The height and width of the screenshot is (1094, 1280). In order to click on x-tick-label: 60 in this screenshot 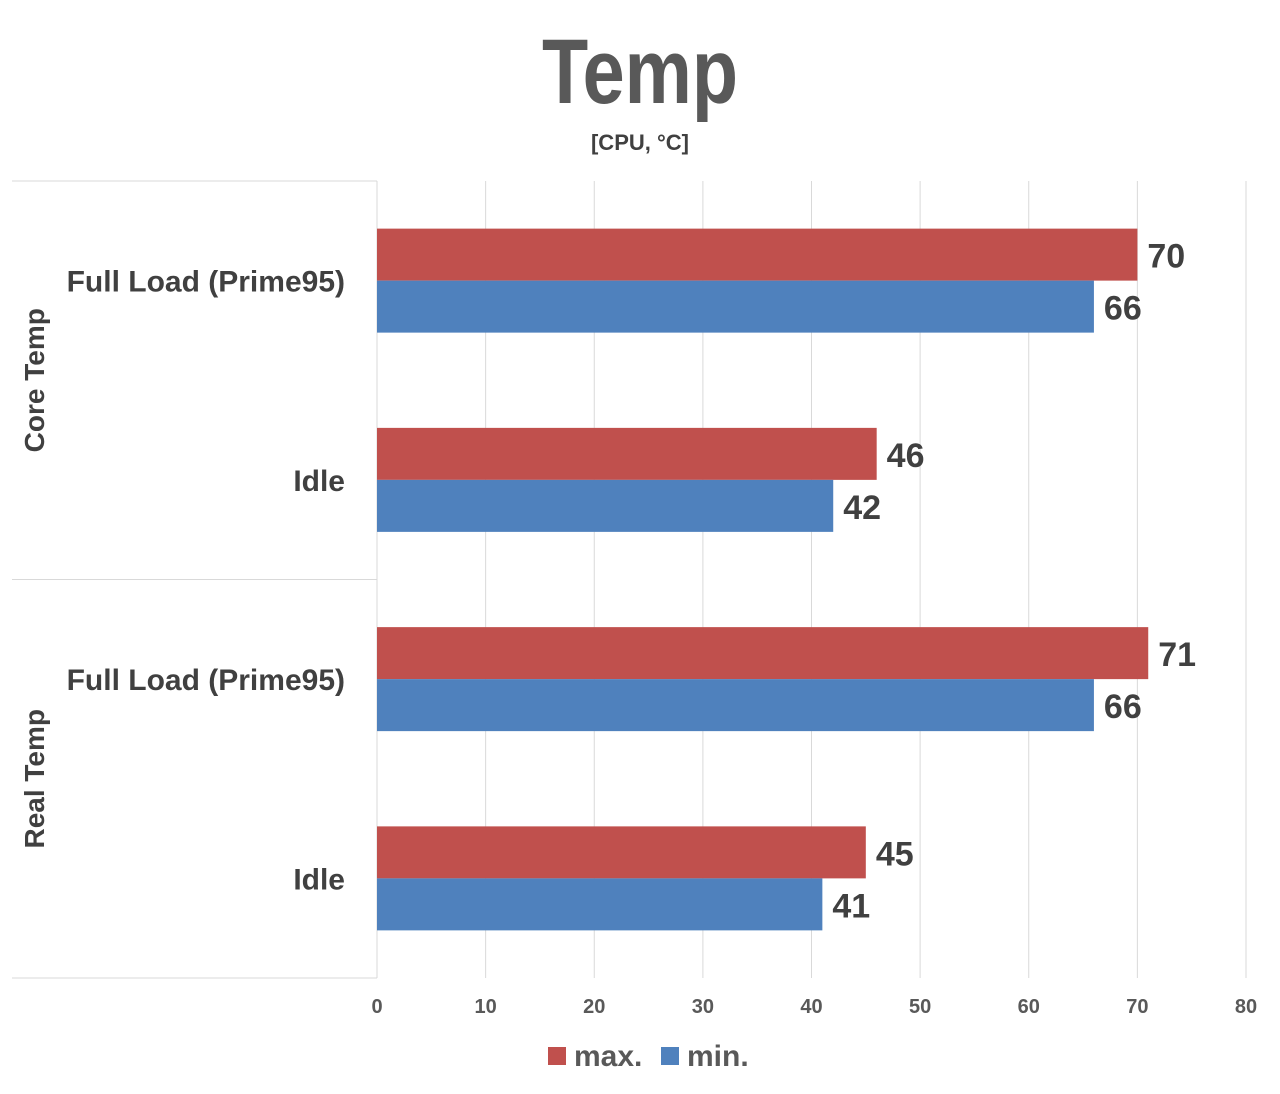, I will do `click(1029, 1007)`.